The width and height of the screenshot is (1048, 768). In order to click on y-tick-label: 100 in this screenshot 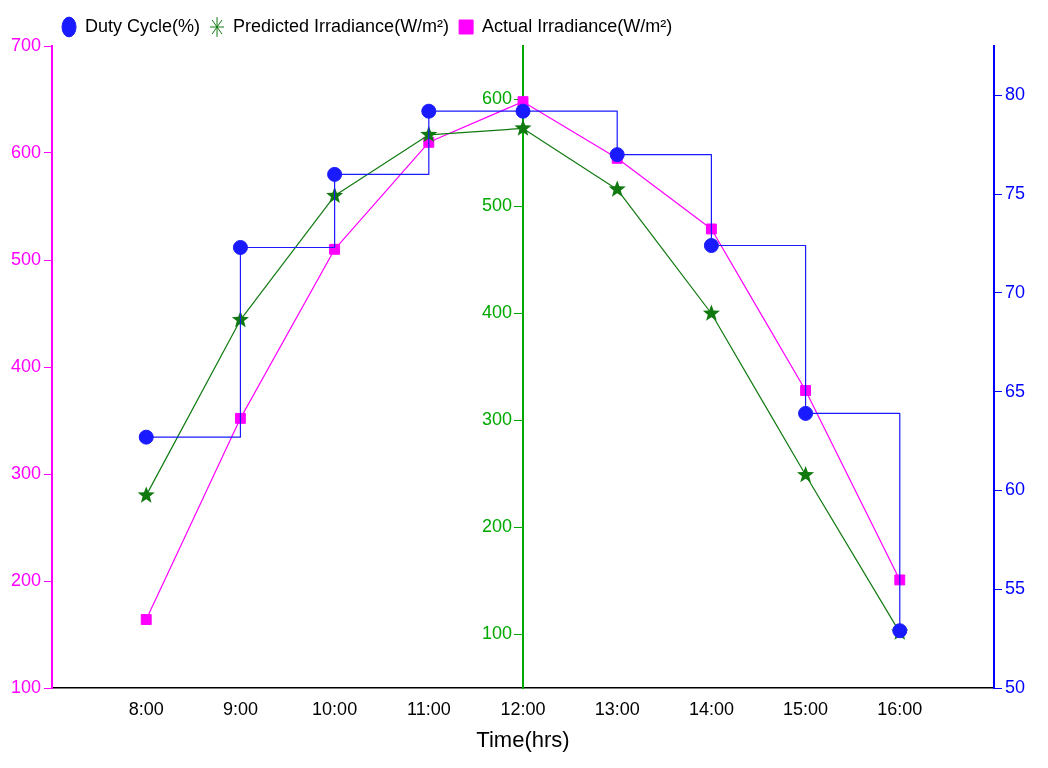, I will do `click(26, 686)`.